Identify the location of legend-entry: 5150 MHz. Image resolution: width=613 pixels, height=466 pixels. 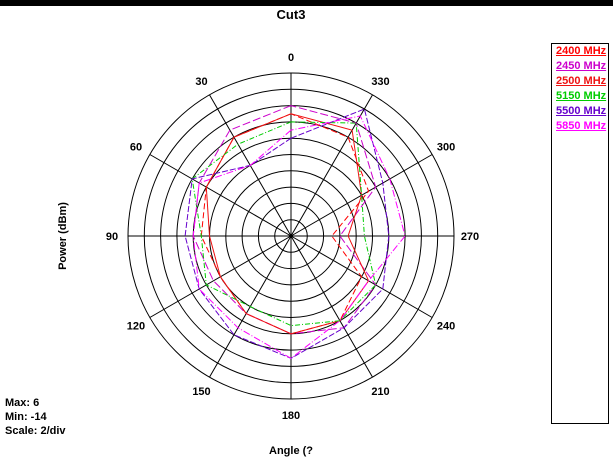
(581, 96).